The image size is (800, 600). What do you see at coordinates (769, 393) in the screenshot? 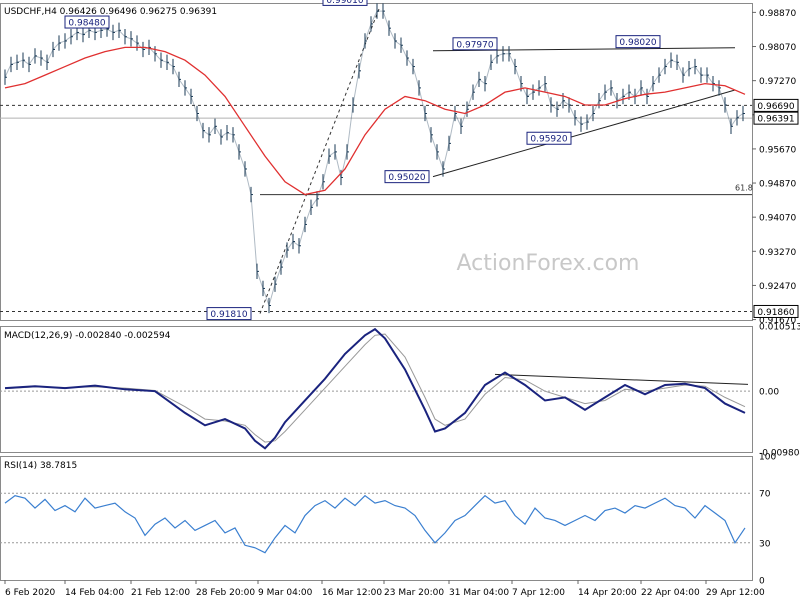
I see `macd-y-tick-label: 0.00` at bounding box center [769, 393].